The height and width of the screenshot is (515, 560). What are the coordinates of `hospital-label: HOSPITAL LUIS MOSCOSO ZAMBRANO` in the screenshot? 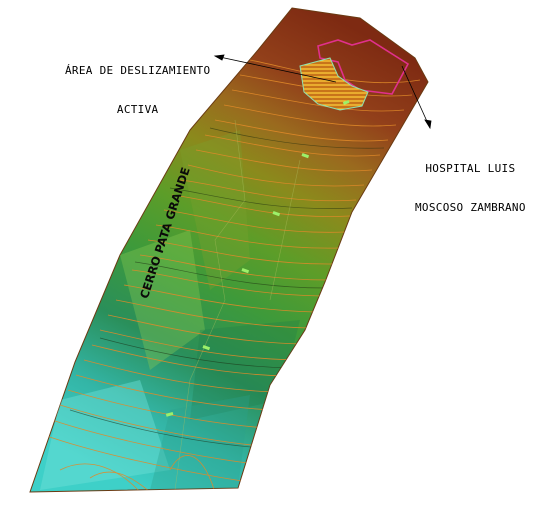 It's located at (470, 181).